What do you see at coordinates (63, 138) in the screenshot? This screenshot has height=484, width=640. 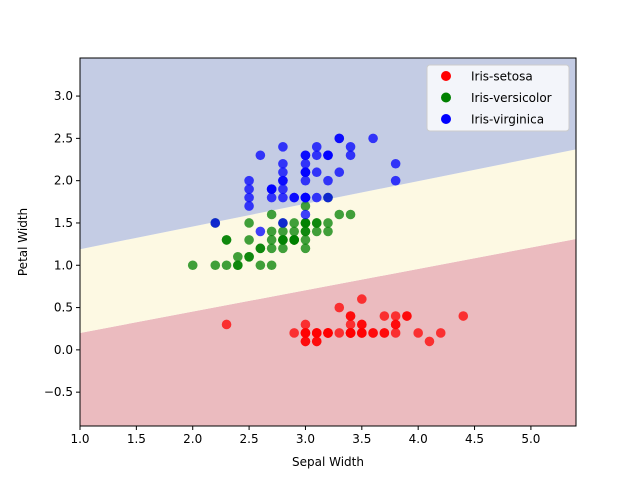 I see `y-tick-label: 2.5` at bounding box center [63, 138].